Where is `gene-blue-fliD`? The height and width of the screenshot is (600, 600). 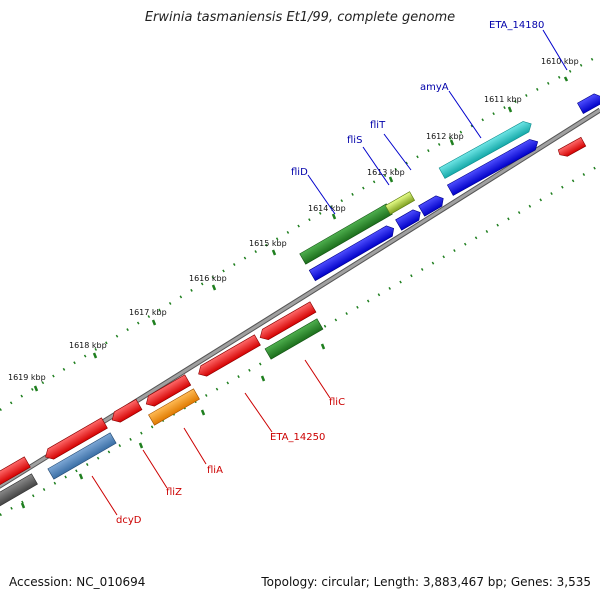
gene-blue-fliD is located at coordinates (352, 252).